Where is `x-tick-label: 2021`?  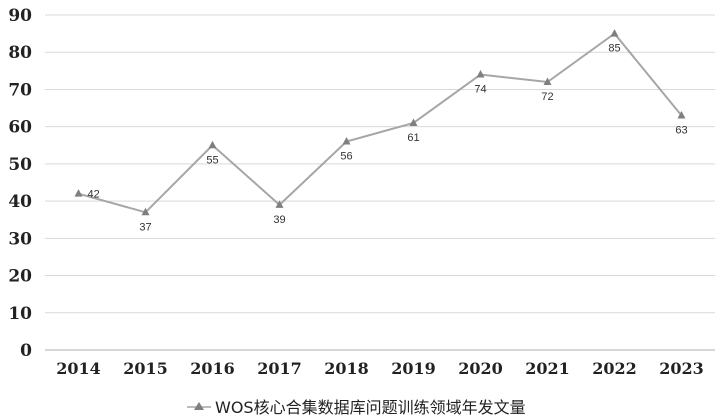
x-tick-label: 2021 is located at coordinates (547, 368).